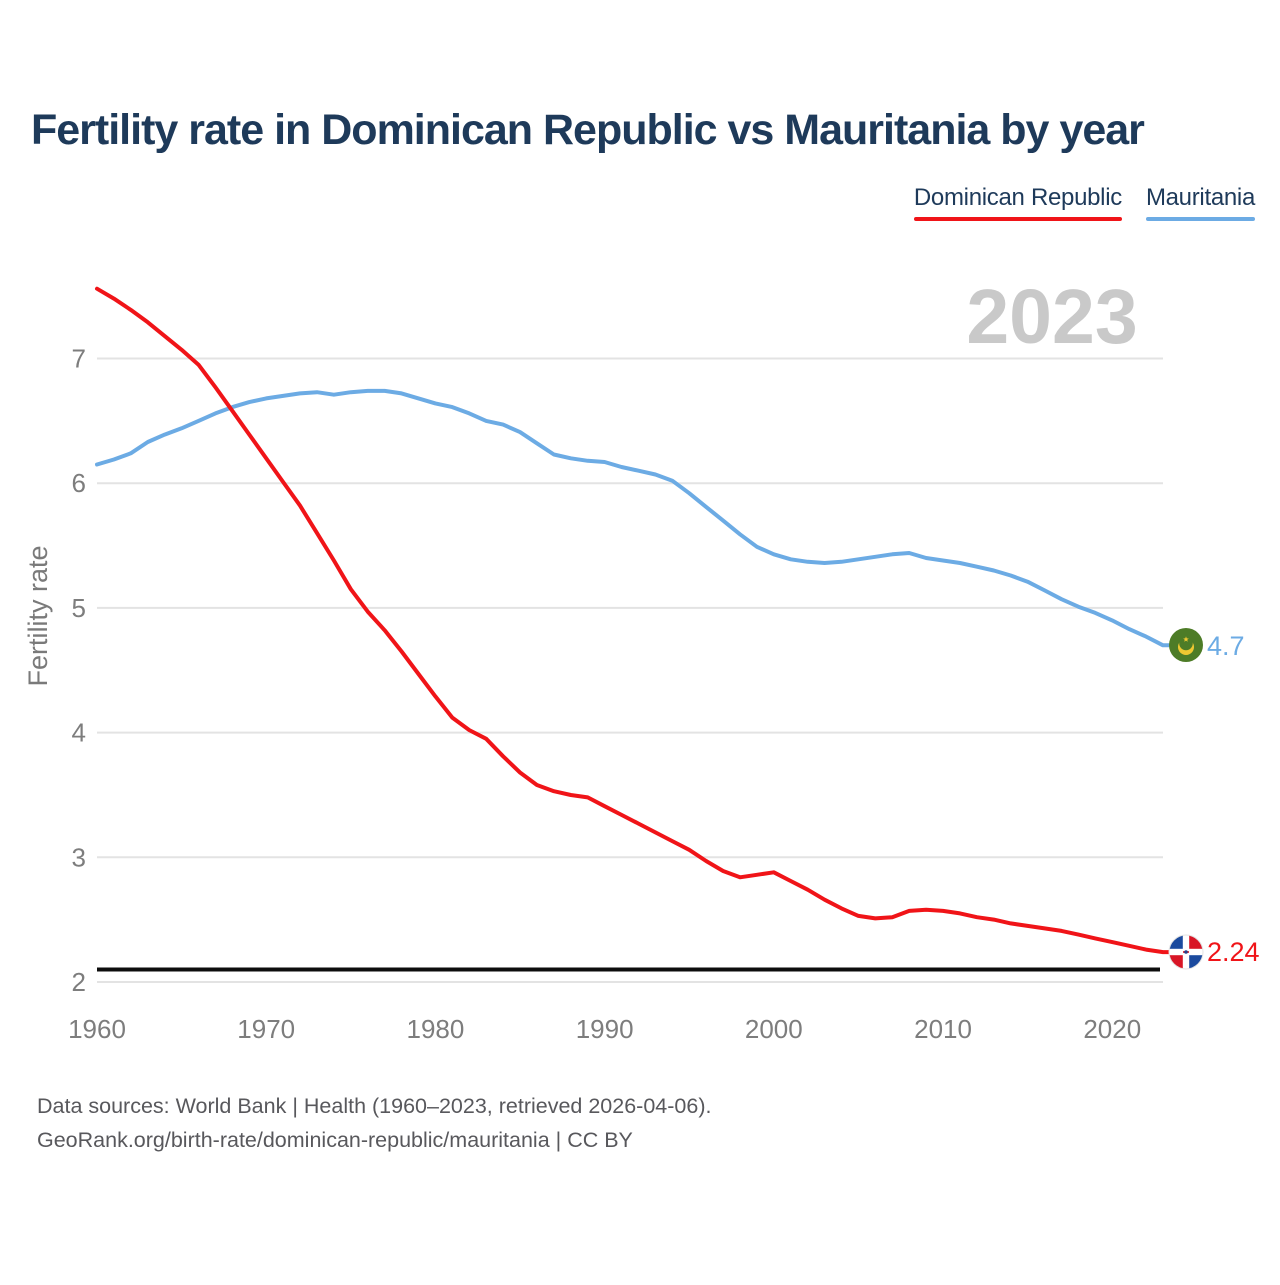  I want to click on dominican-republic-flag-icon, so click(1186, 952).